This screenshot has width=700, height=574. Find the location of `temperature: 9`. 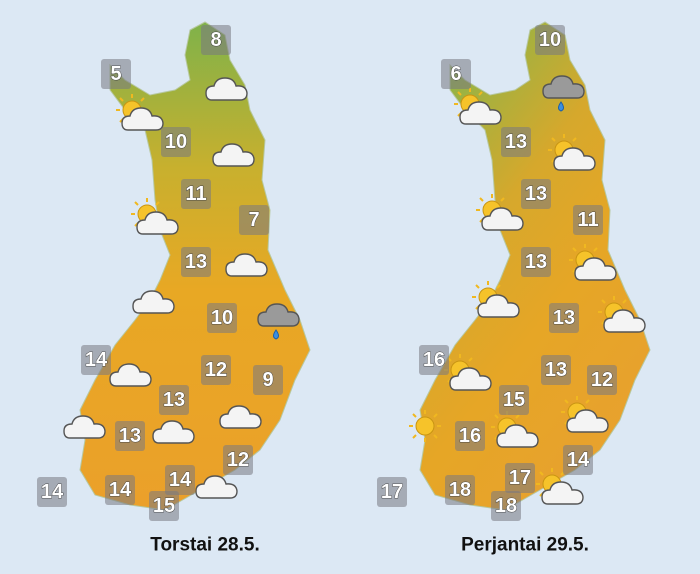

temperature: 9 is located at coordinates (267, 380).